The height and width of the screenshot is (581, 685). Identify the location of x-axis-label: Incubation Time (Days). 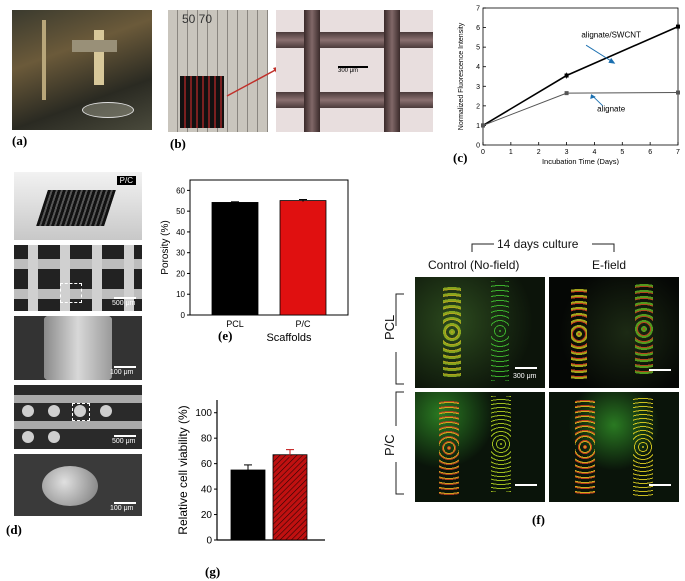
(581, 161).